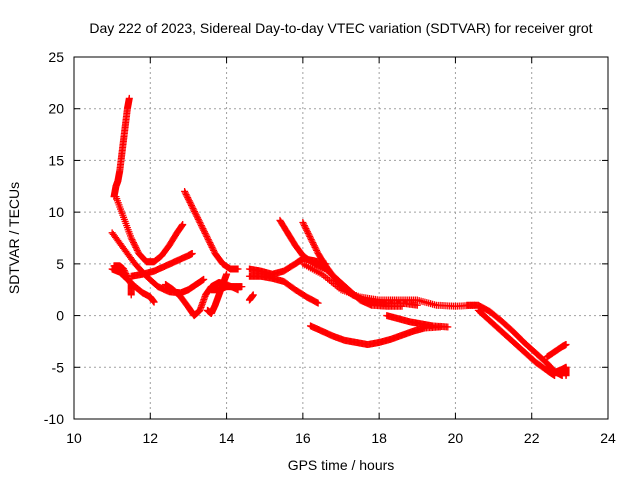 This screenshot has height=480, width=640. I want to click on x-tick-labels: 10 12 14 16 18 20 22 24, so click(341, 438).